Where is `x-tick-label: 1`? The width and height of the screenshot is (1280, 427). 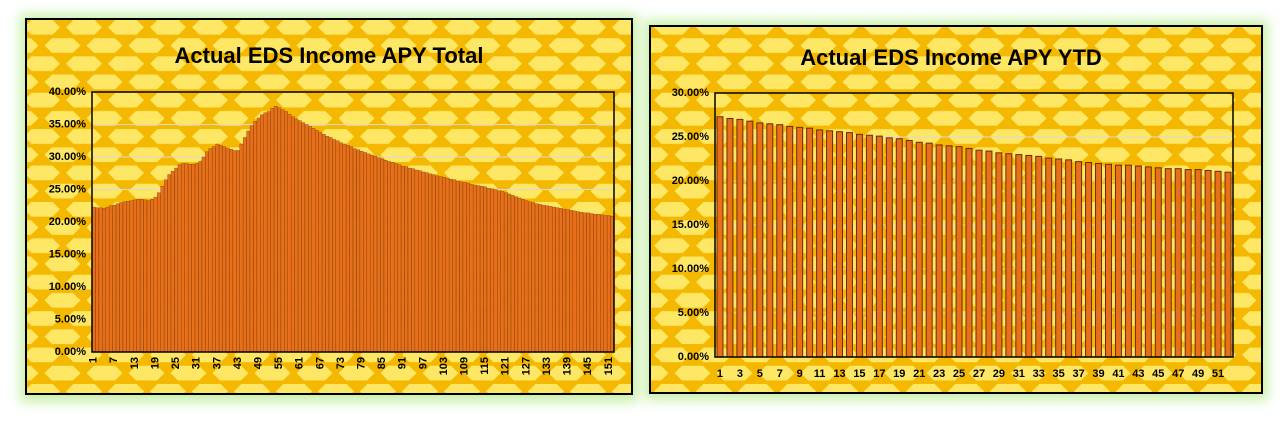
x-tick-label: 1 is located at coordinates (94, 360).